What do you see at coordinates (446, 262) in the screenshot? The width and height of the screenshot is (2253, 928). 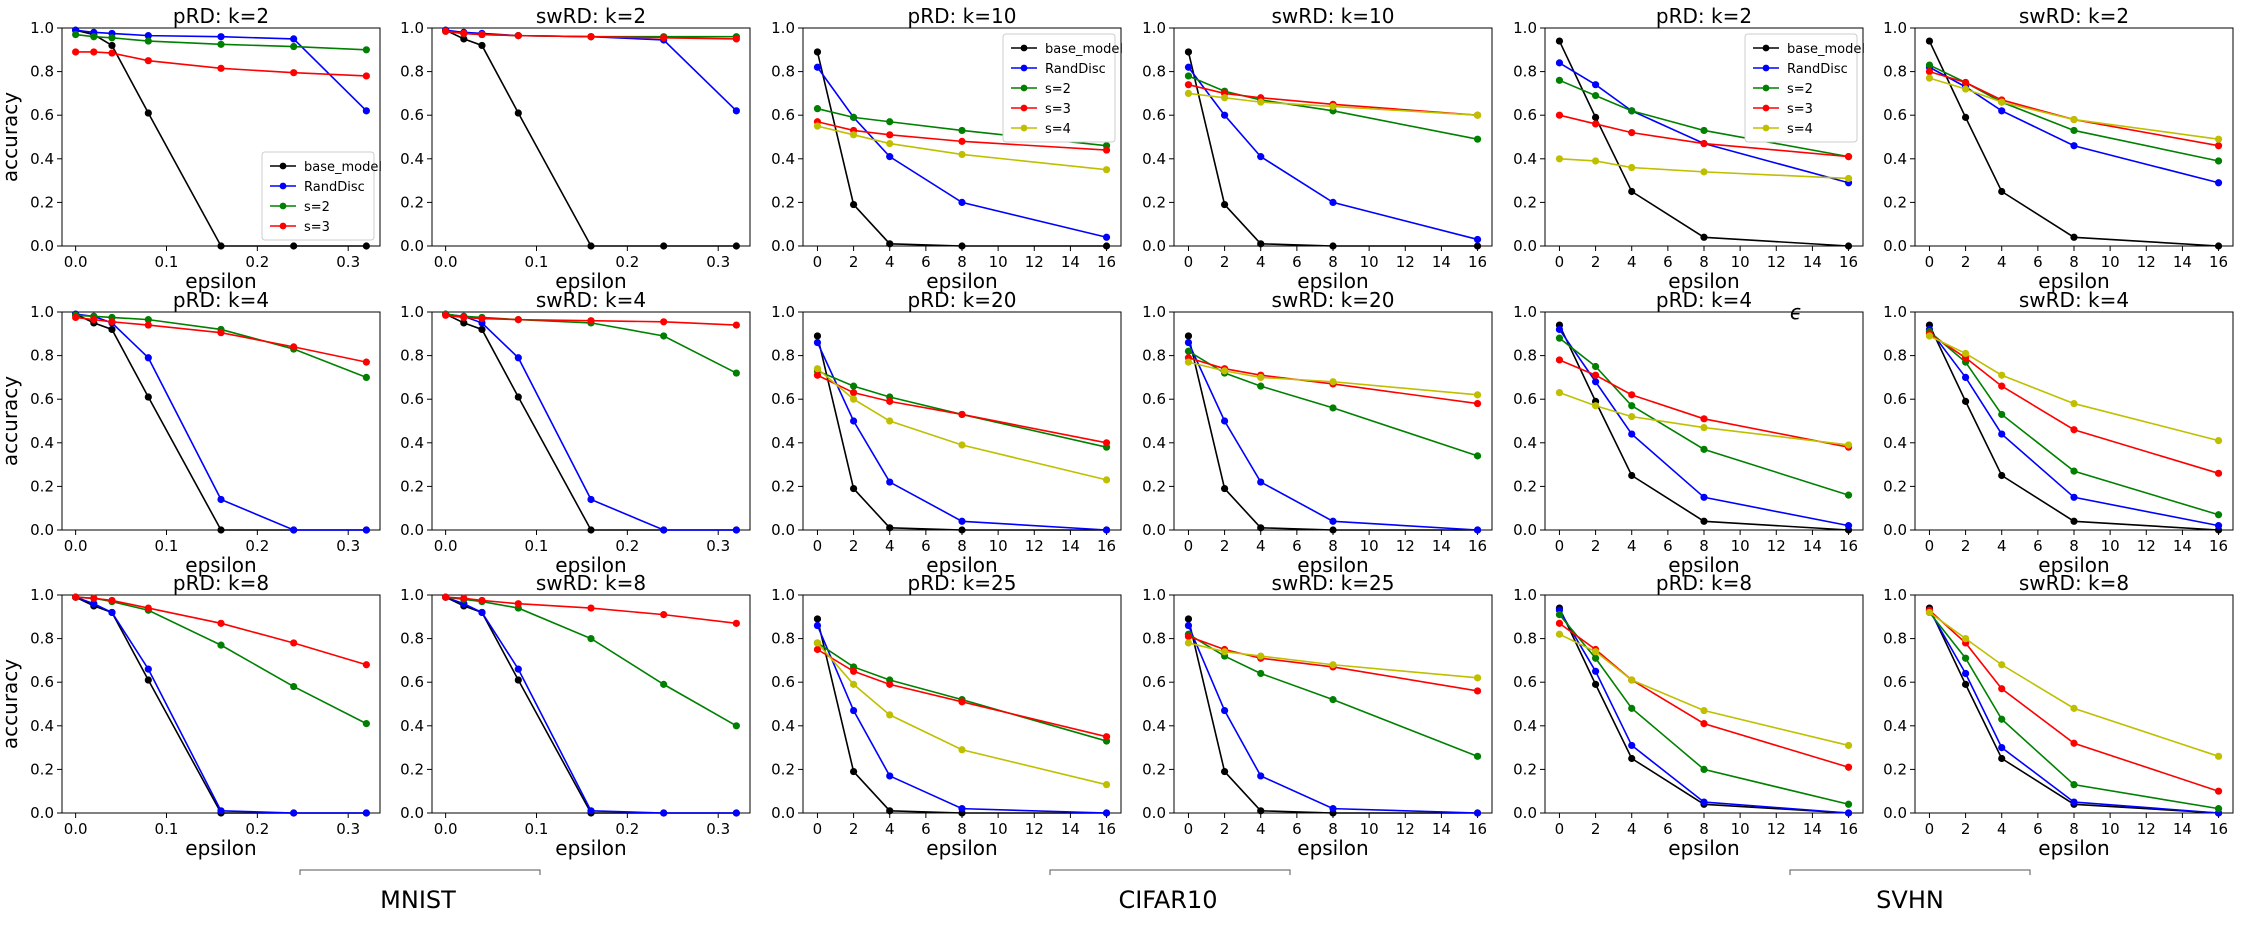 I see `panel-2-xtick-label: 0.0` at bounding box center [446, 262].